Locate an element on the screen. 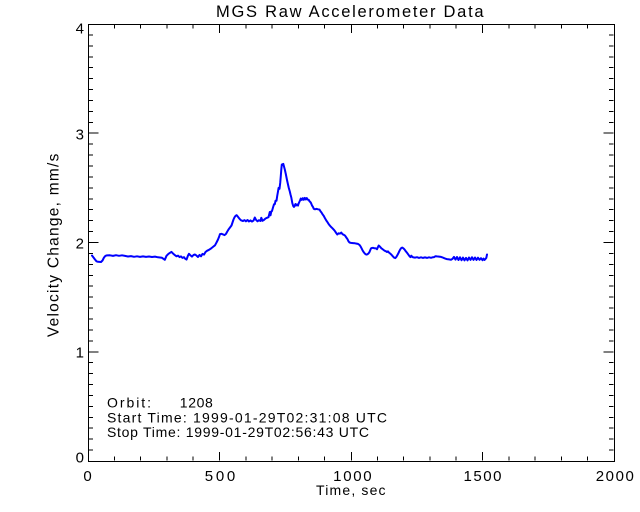 The height and width of the screenshot is (512, 640). svg-text: MGS Raw Accelerometer Data is located at coordinates (350, 12).